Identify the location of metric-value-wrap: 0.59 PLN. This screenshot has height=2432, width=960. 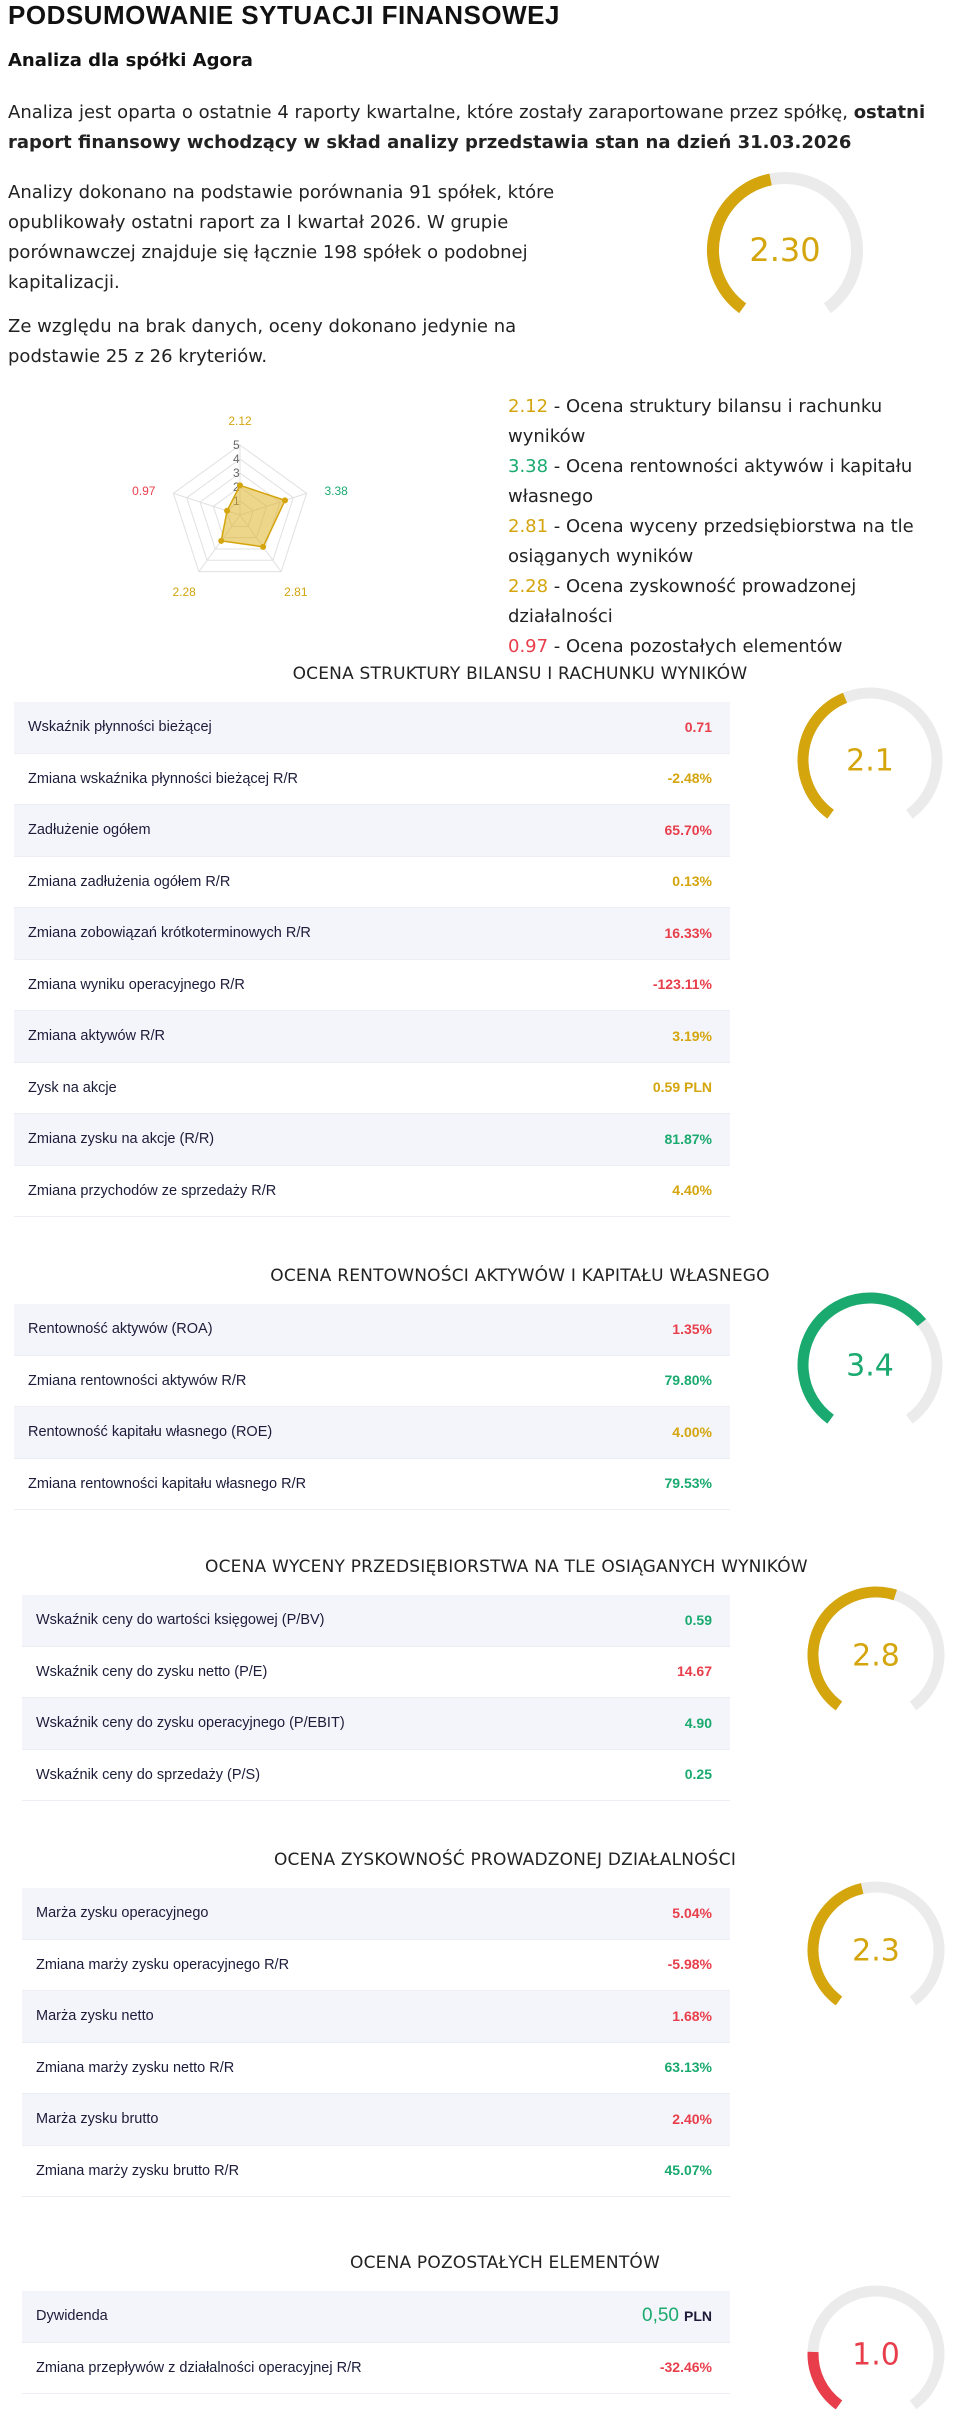
(682, 1087).